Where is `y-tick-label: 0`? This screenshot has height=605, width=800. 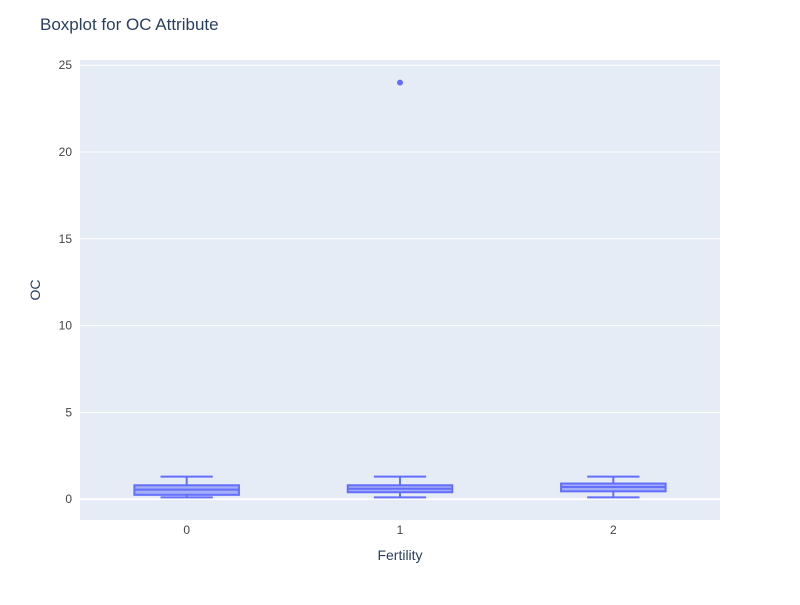
y-tick-label: 0 is located at coordinates (68, 499).